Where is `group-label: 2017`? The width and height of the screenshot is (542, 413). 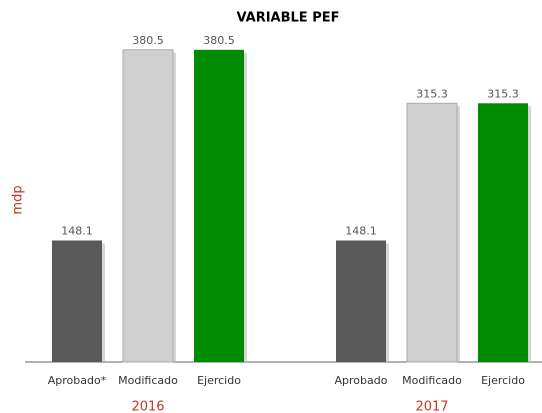 group-label: 2017 is located at coordinates (431, 406).